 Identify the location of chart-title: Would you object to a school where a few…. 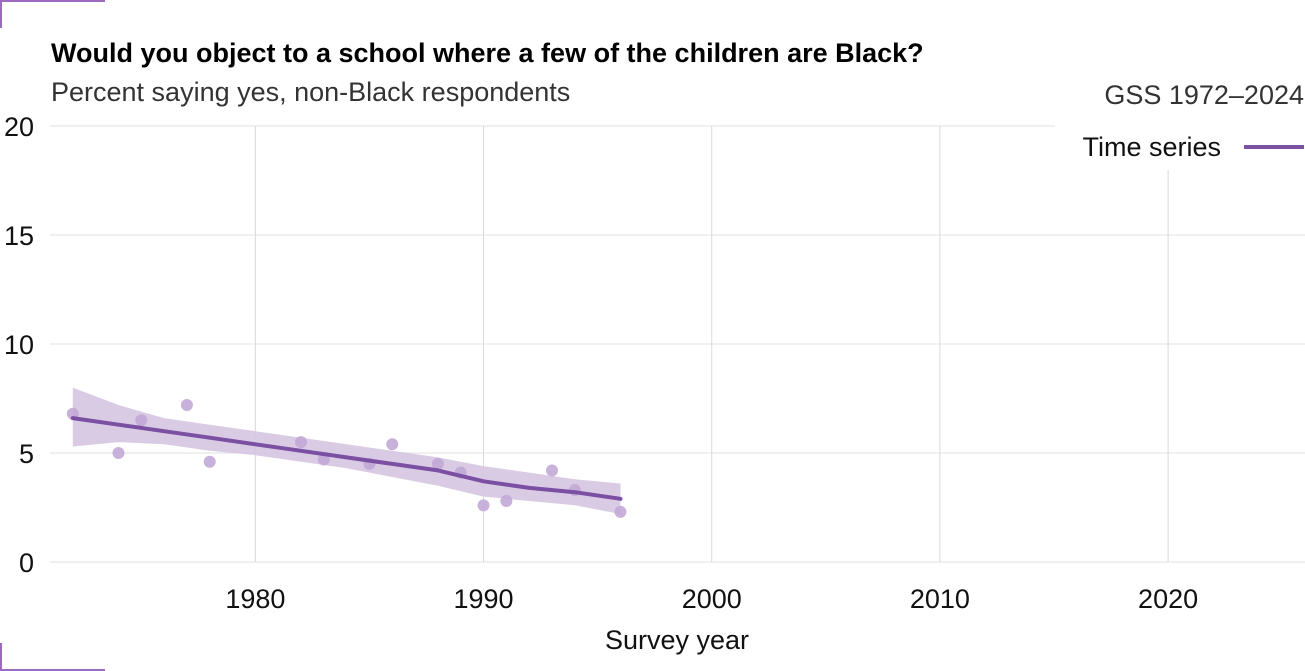
(487, 53).